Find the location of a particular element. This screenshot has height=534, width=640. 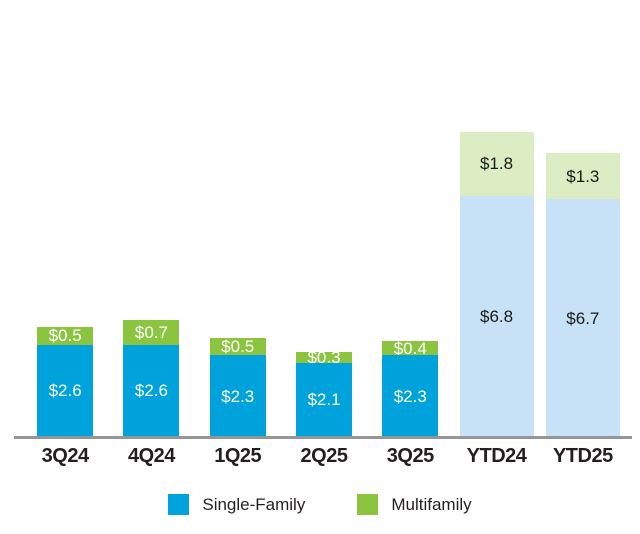

value-label-single-family-3q24: $2.6 is located at coordinates (65, 391).